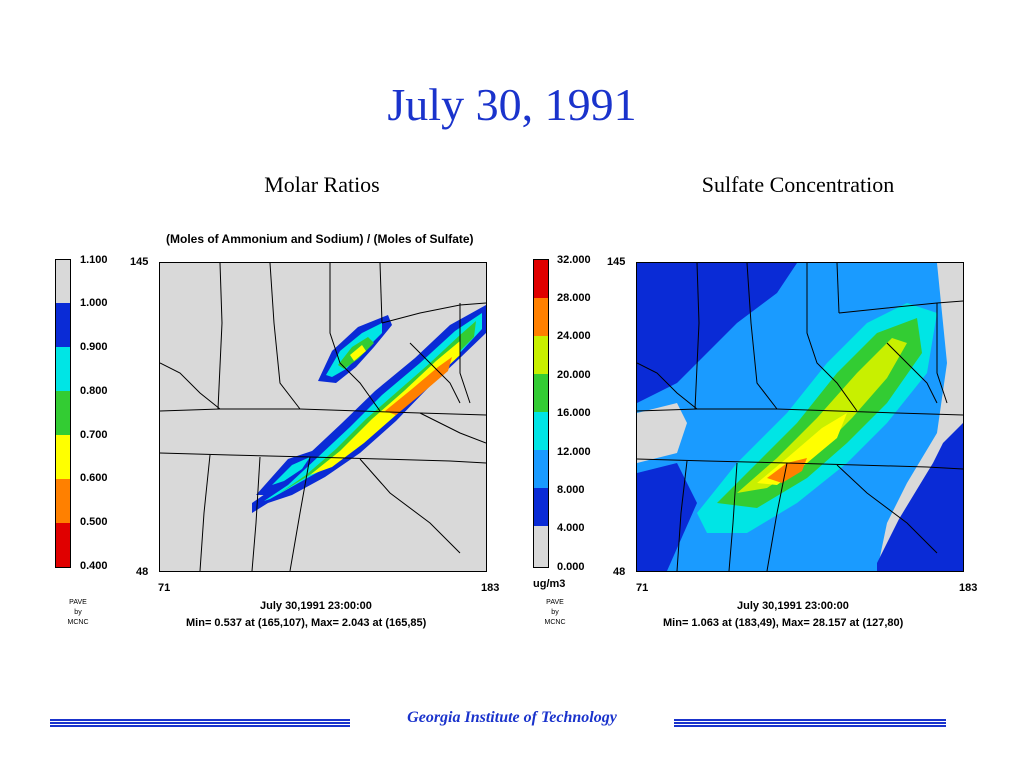 This screenshot has width=1024, height=768. What do you see at coordinates (94, 347) in the screenshot?
I see `legend-label: 0.900` at bounding box center [94, 347].